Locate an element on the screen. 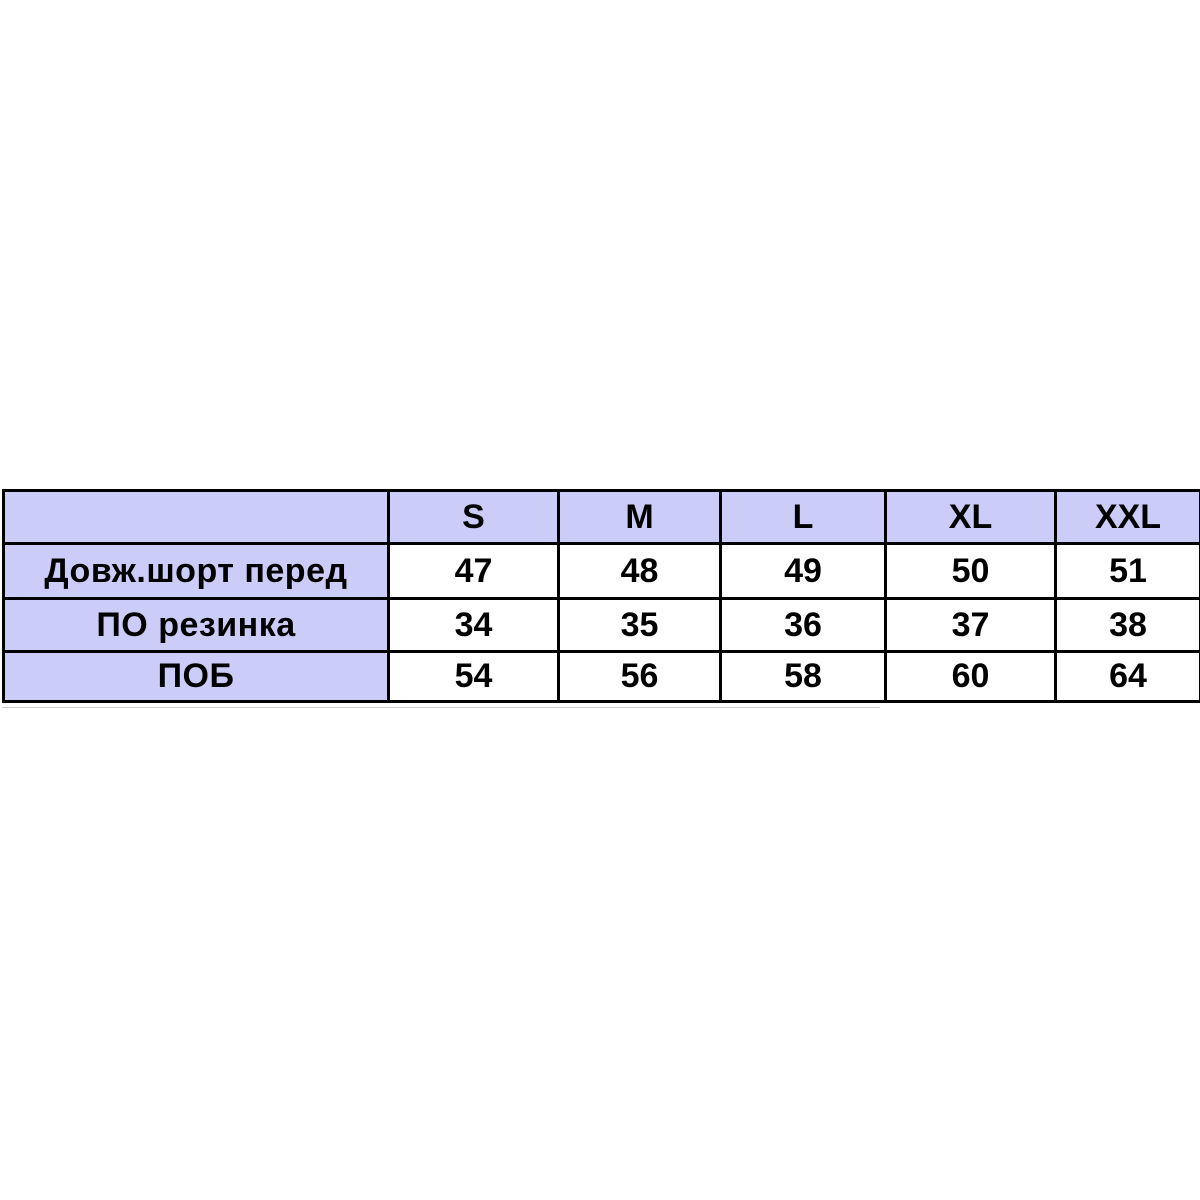  value-cell: 60 is located at coordinates (970, 676).